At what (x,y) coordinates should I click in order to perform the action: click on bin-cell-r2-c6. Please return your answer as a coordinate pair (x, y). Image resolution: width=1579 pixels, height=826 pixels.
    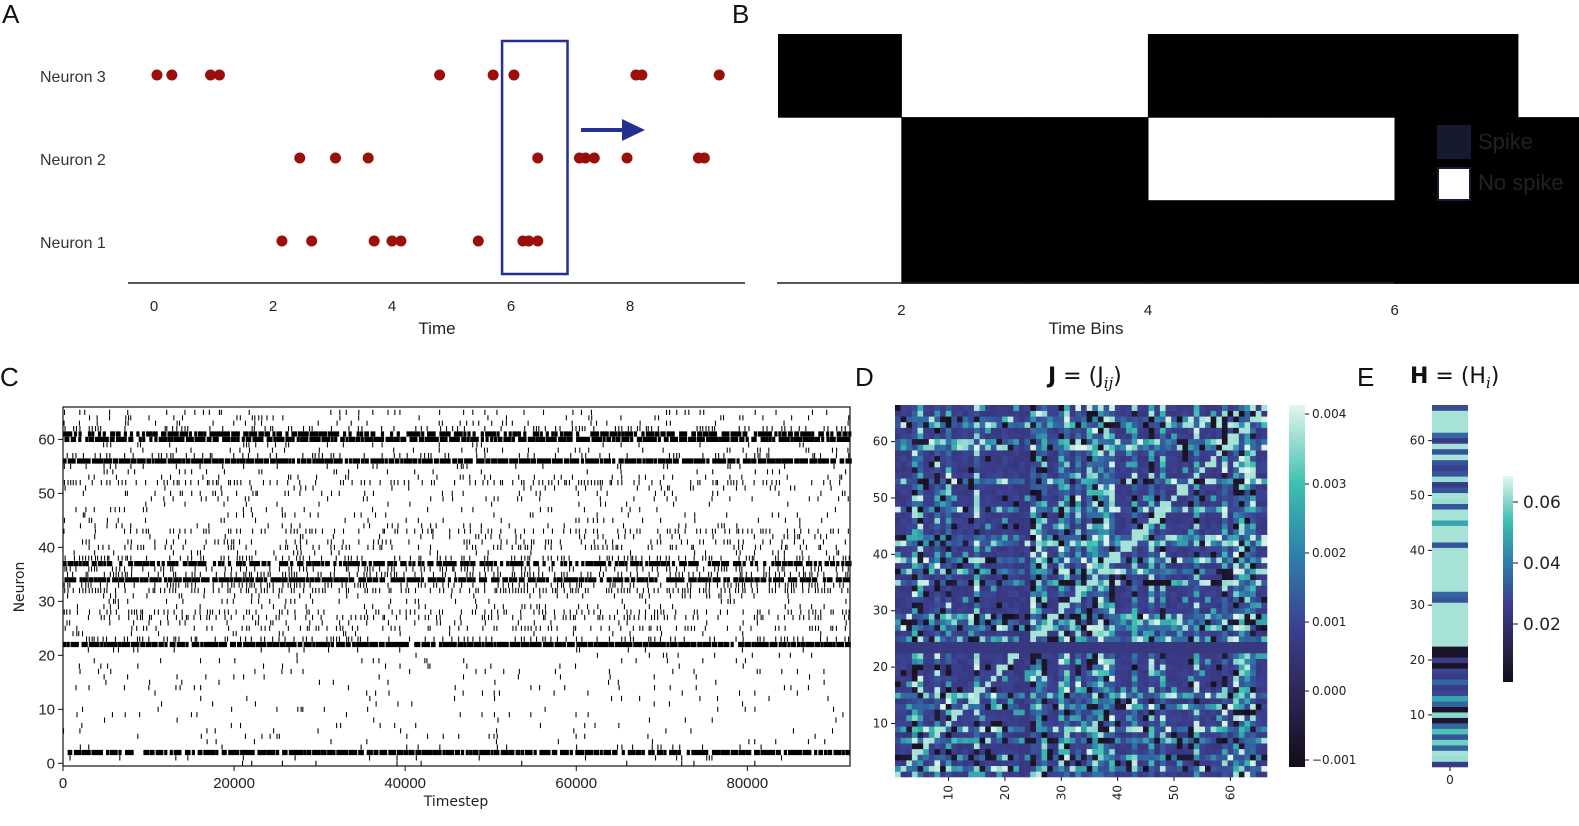
    Looking at the image, I should click on (1548, 242).